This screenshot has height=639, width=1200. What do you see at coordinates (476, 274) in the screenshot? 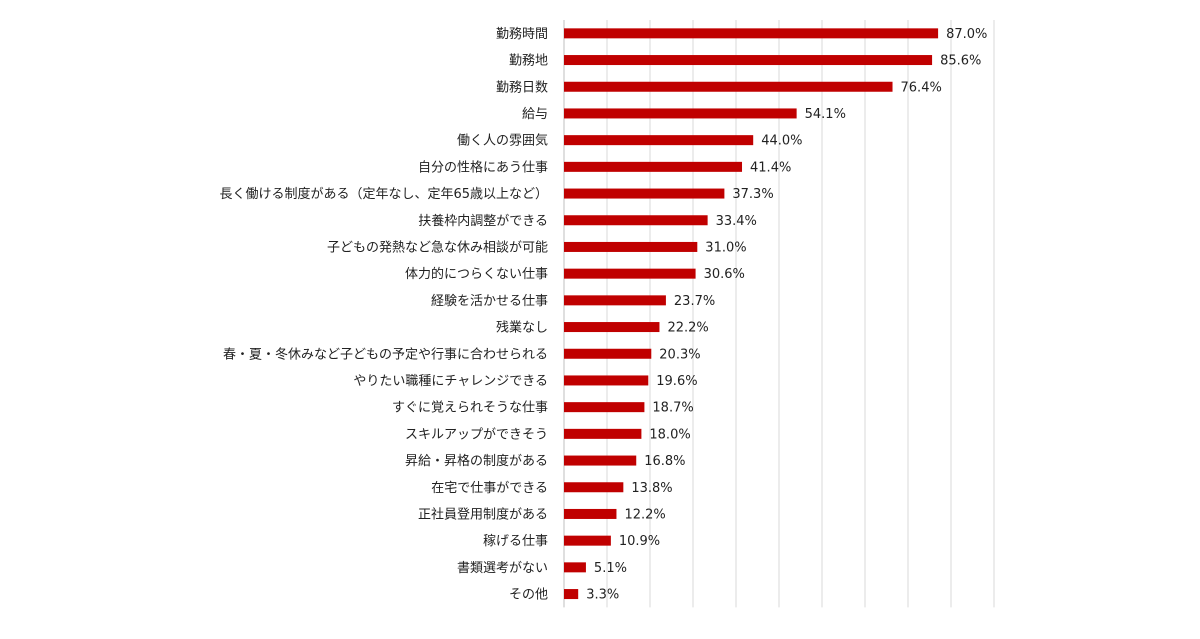
I see `category-label: 体力的につらくない仕事` at bounding box center [476, 274].